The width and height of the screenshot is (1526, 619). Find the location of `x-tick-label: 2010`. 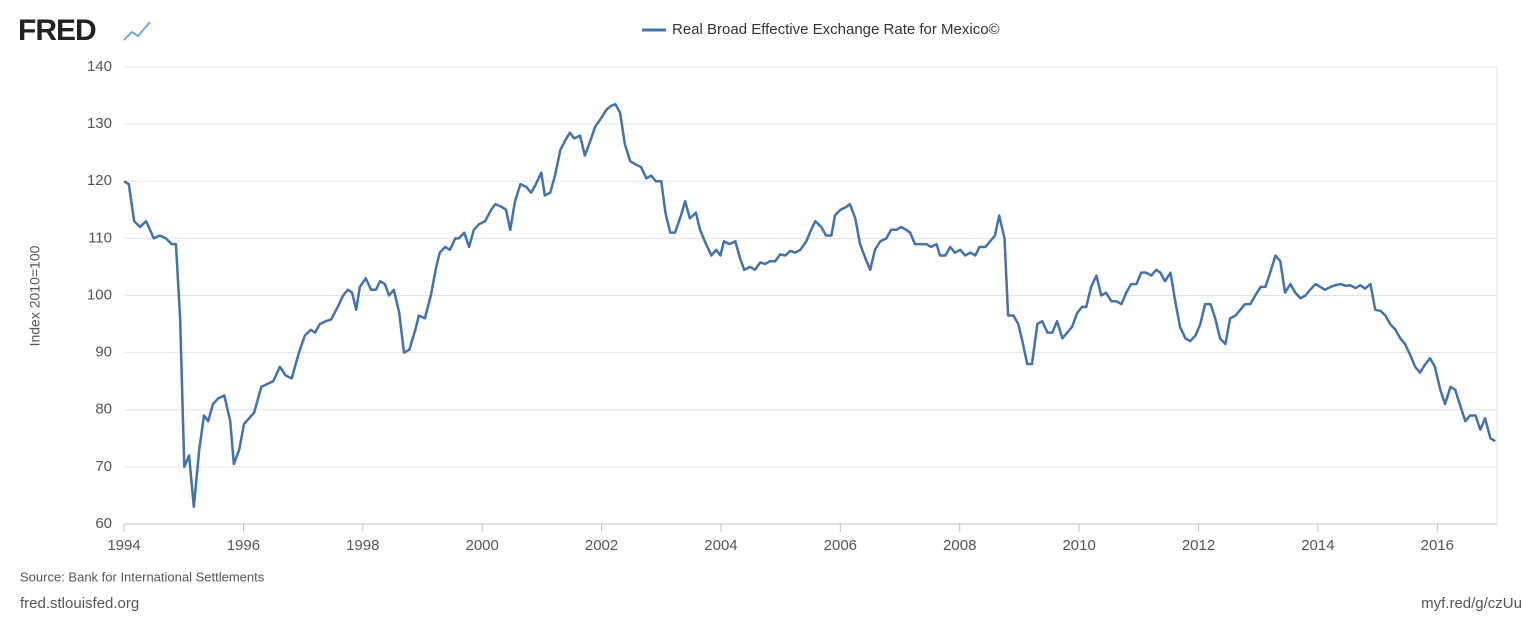

x-tick-label: 2010 is located at coordinates (1078, 545).